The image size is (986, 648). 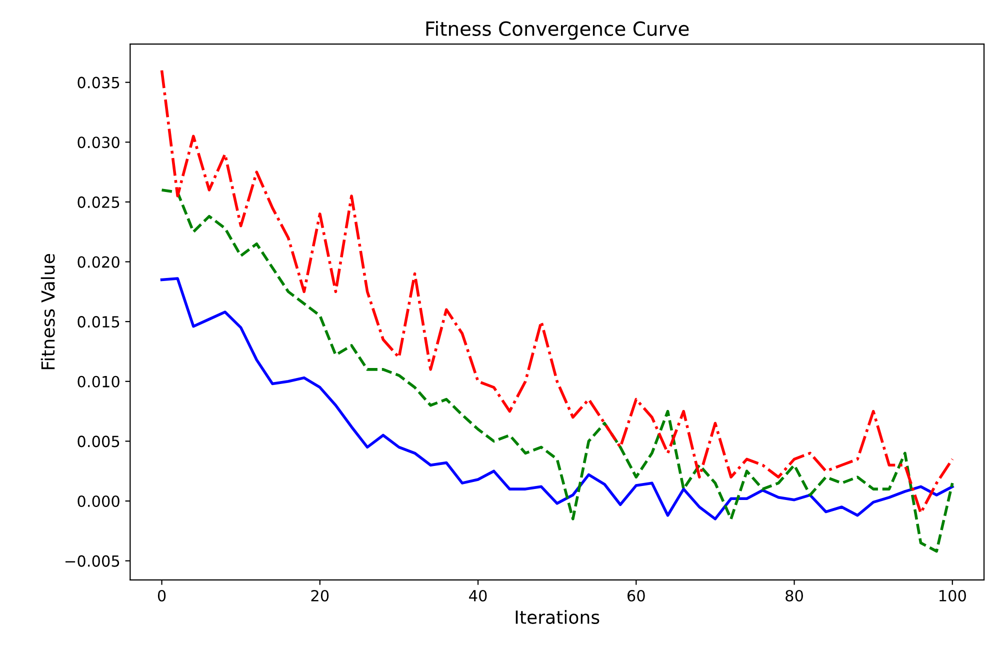 What do you see at coordinates (478, 596) in the screenshot?
I see `x-tick-label: 40` at bounding box center [478, 596].